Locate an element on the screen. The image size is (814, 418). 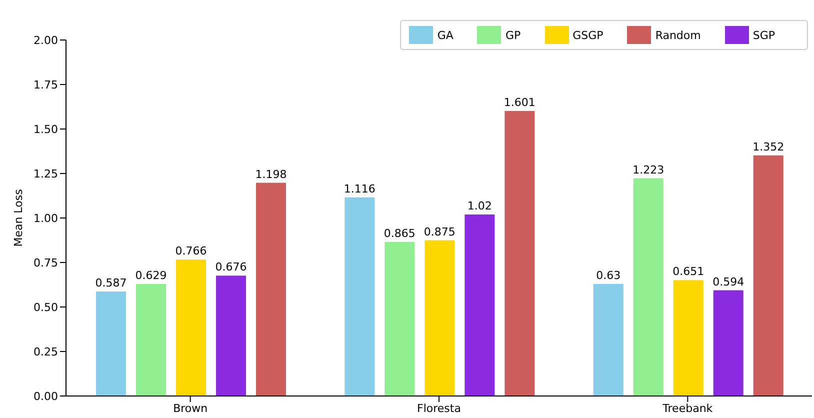
legend-label: GP is located at coordinates (513, 35).